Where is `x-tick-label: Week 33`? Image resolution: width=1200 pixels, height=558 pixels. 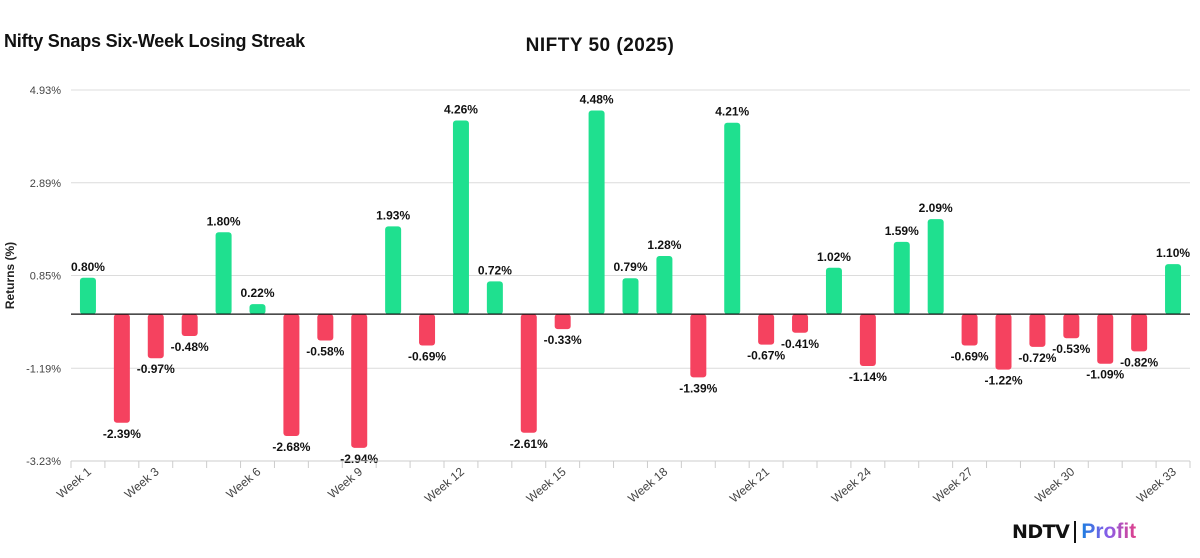 x-tick-label: Week 33 is located at coordinates (1156, 484).